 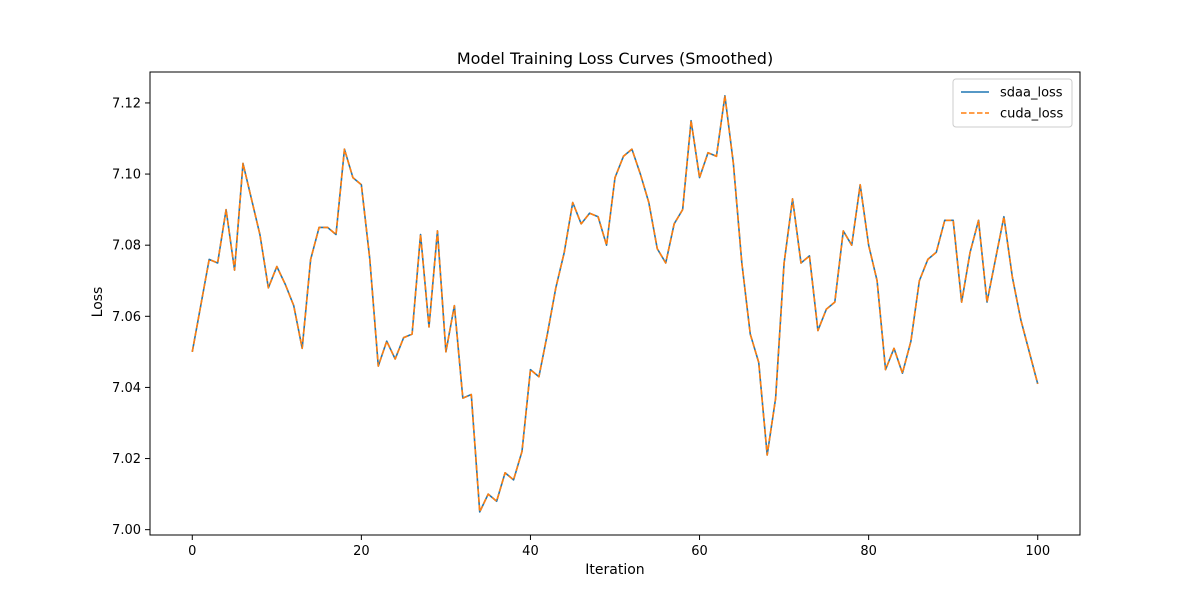 I want to click on legend-label-cuda-loss: cuda_loss, so click(x=1031, y=114).